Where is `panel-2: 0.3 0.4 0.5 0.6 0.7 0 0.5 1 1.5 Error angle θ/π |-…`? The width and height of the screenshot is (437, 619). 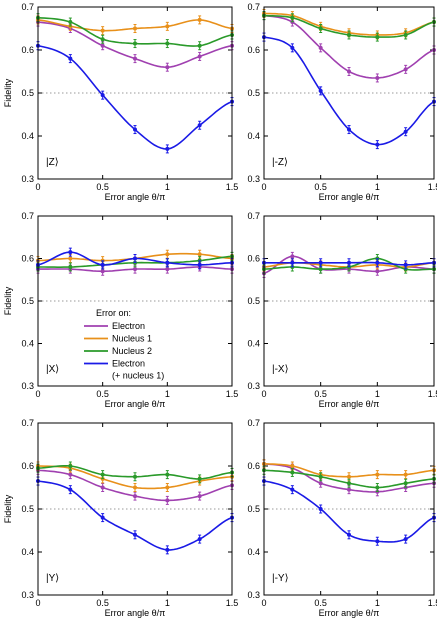 panel-2: 0.3 0.4 0.5 0.6 0.7 0 0.5 1 1.5 Error angle θ/π |-… is located at coordinates (342, 102).